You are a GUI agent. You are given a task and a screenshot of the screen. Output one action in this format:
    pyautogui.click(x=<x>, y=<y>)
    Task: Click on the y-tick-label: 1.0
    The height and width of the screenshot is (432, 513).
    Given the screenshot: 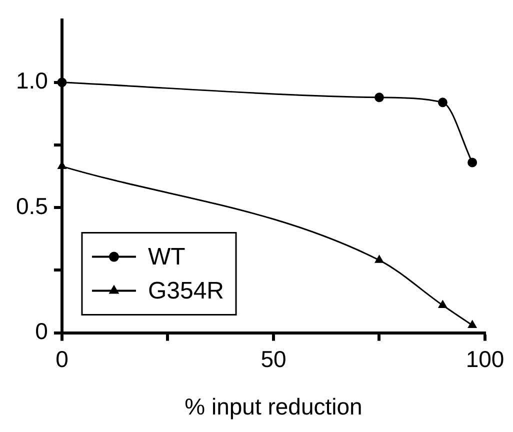 What is the action you would take?
    pyautogui.click(x=32, y=81)
    